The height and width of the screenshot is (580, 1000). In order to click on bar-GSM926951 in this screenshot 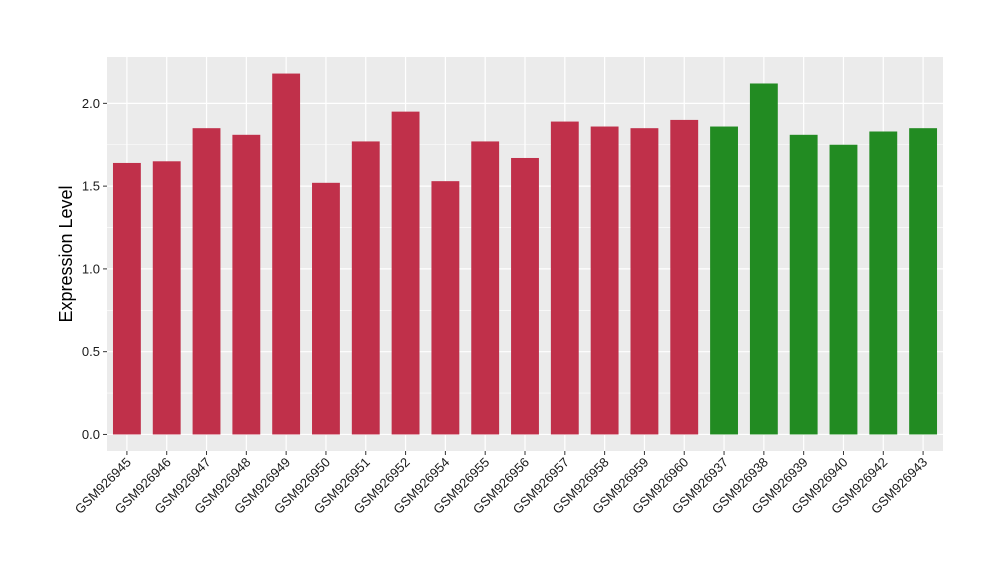, I will do `click(365, 288)`.